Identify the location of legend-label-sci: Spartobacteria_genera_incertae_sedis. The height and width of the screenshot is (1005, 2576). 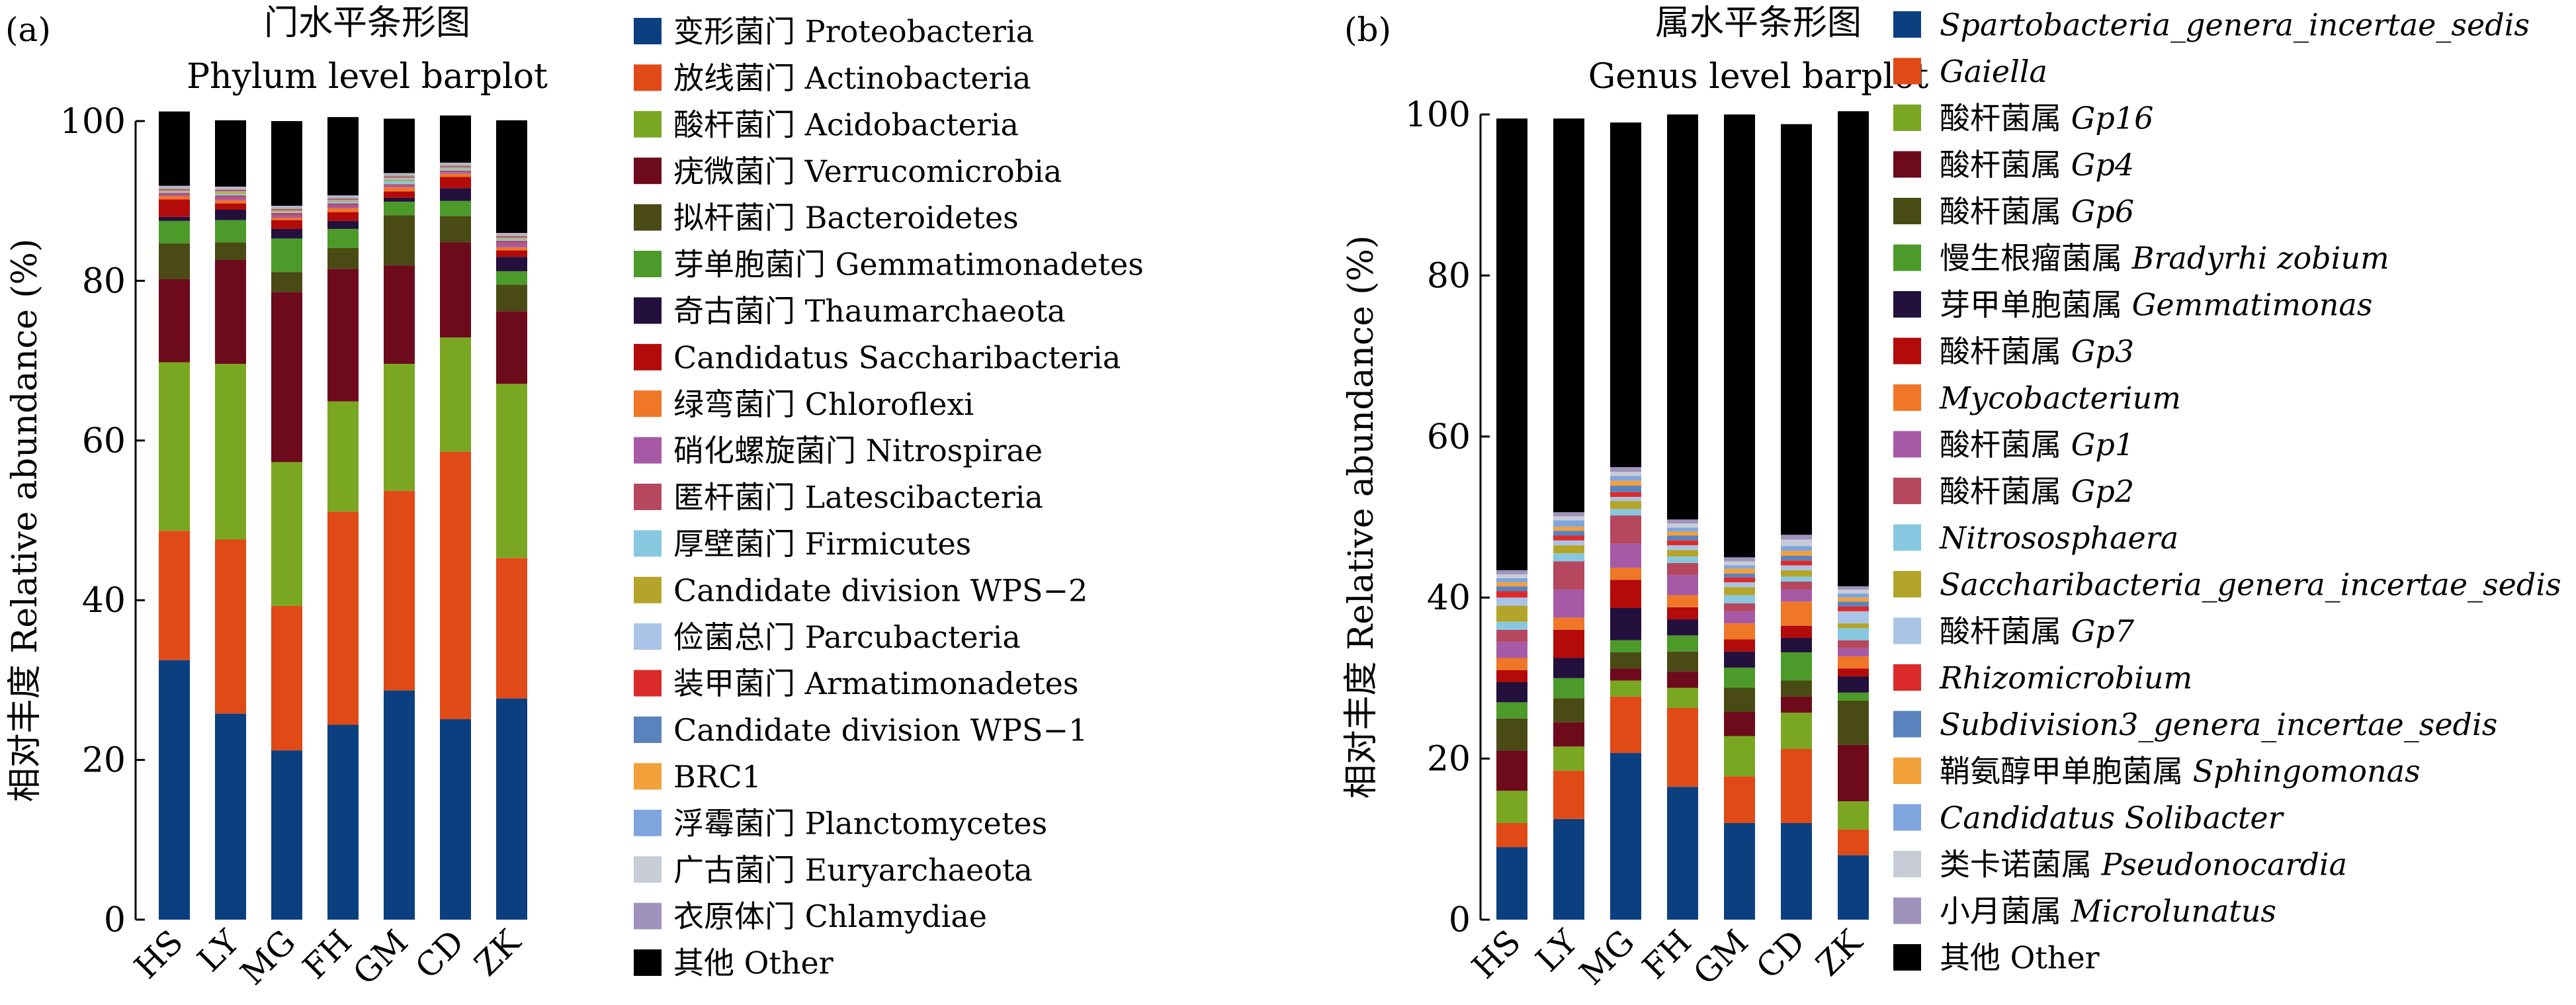
(2235, 25).